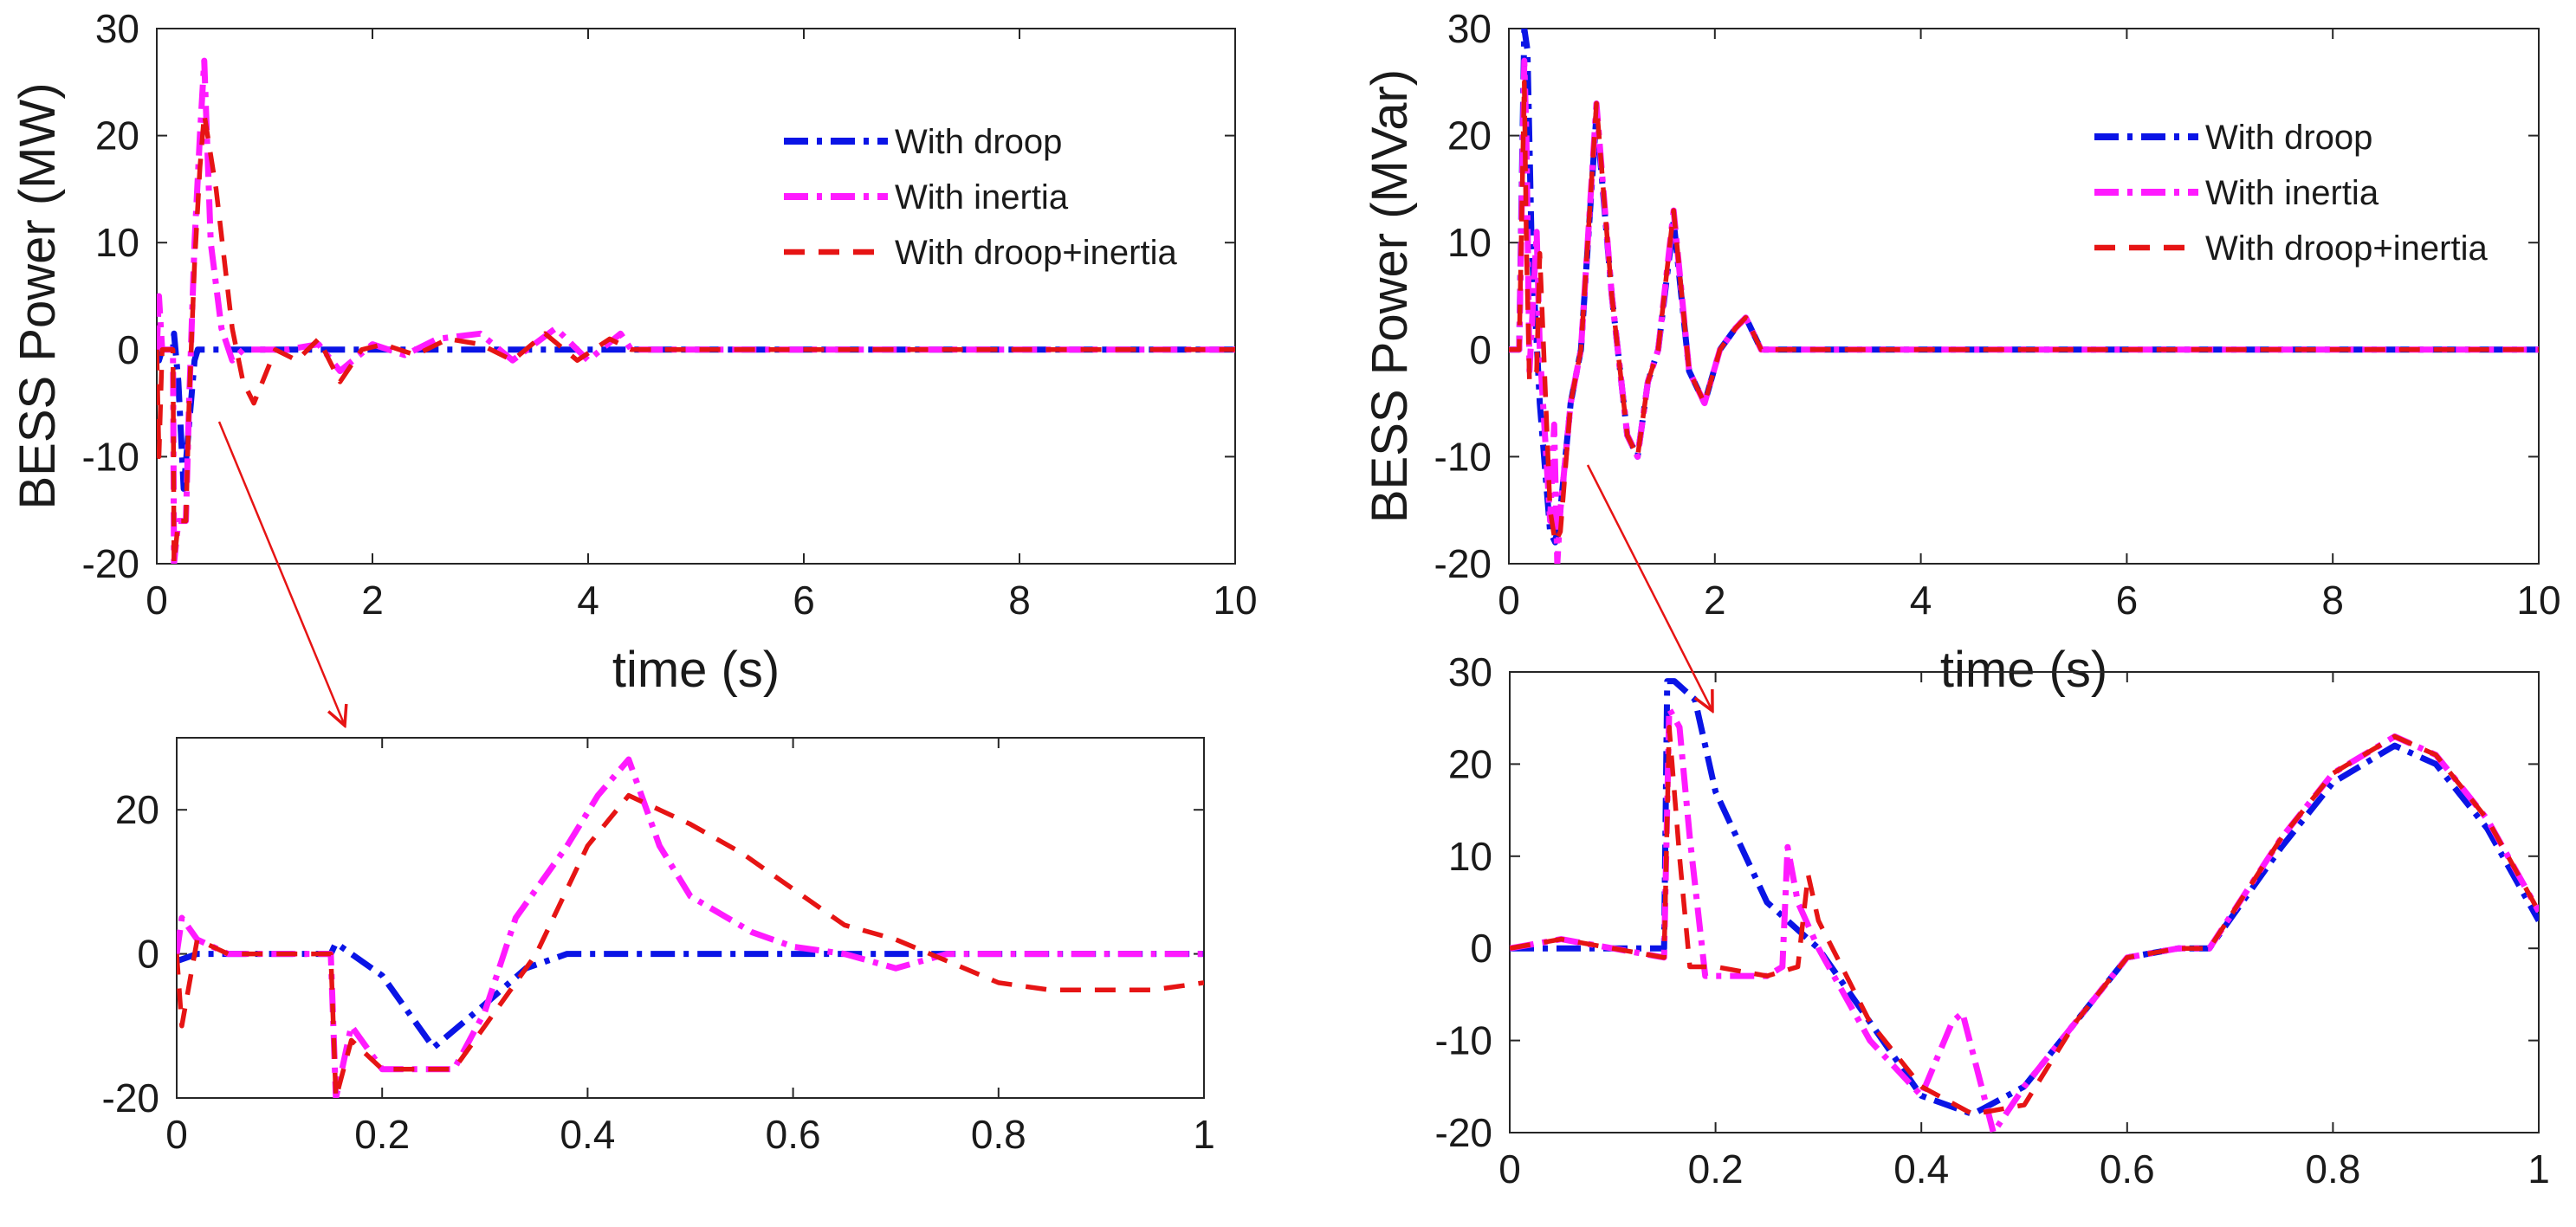  Describe the element at coordinates (1463, 1040) in the screenshot. I see `reactive-zoom-ytick-label: -10` at that location.